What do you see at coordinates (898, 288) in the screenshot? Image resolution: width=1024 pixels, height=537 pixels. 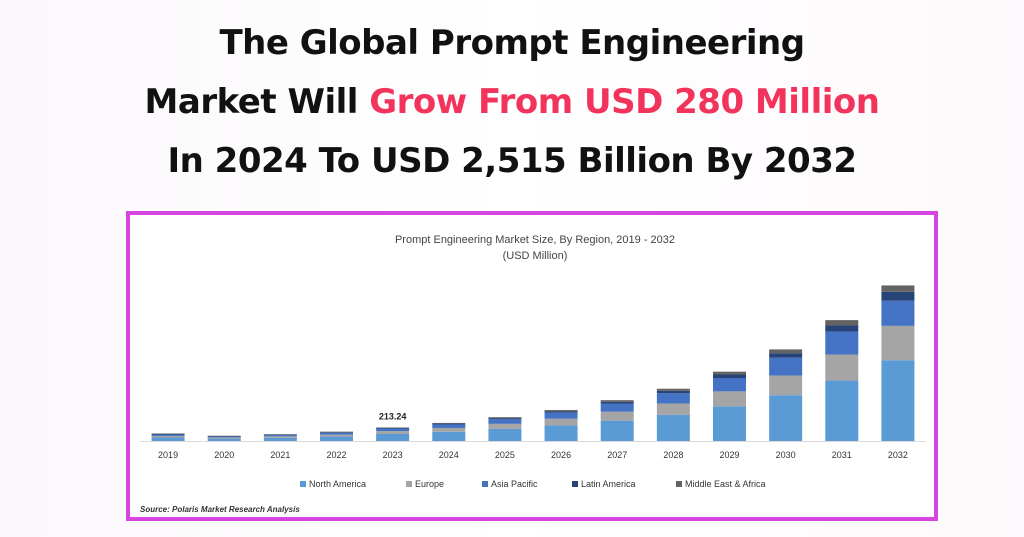 I see `bar-middle-east-africa-2032` at bounding box center [898, 288].